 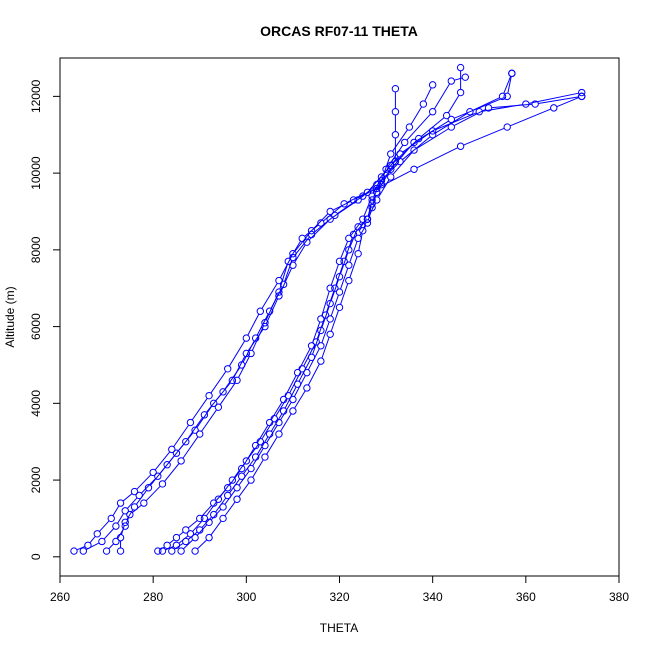 I want to click on x-tick-label: 340, so click(x=433, y=597).